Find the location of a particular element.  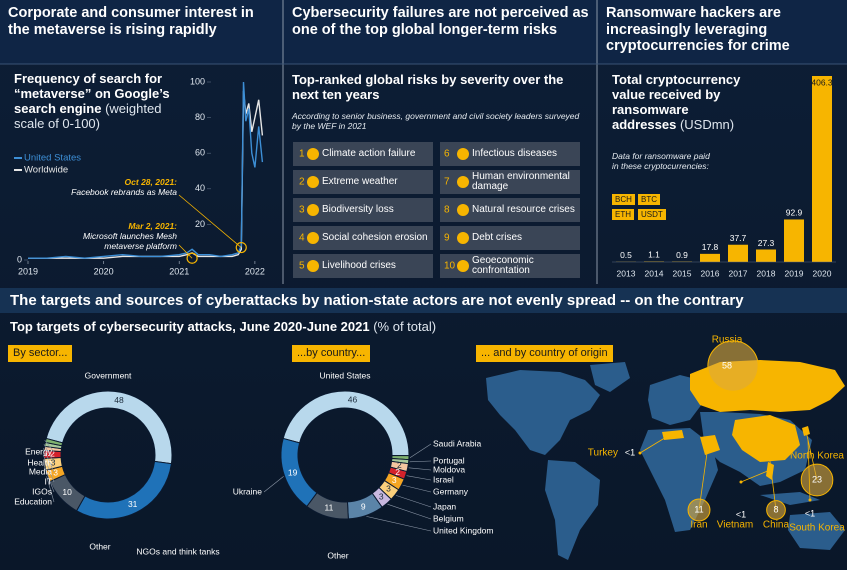

world-map is located at coordinates (665, 460).